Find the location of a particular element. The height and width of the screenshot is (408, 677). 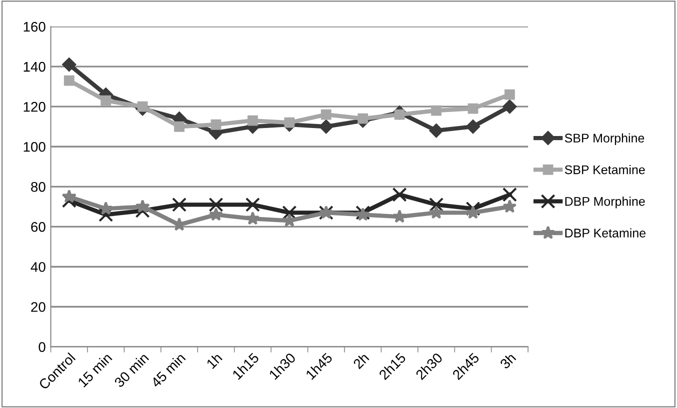

legend-label: DBP Morphine is located at coordinates (605, 202).